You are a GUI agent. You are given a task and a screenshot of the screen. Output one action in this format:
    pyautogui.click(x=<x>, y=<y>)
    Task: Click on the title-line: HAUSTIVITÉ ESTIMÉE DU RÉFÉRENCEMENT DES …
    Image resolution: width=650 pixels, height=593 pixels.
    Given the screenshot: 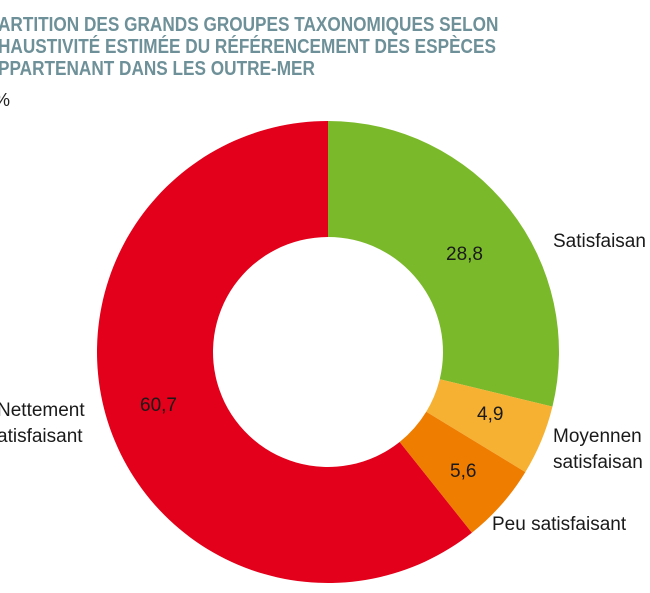 What is the action you would take?
    pyautogui.click(x=248, y=47)
    